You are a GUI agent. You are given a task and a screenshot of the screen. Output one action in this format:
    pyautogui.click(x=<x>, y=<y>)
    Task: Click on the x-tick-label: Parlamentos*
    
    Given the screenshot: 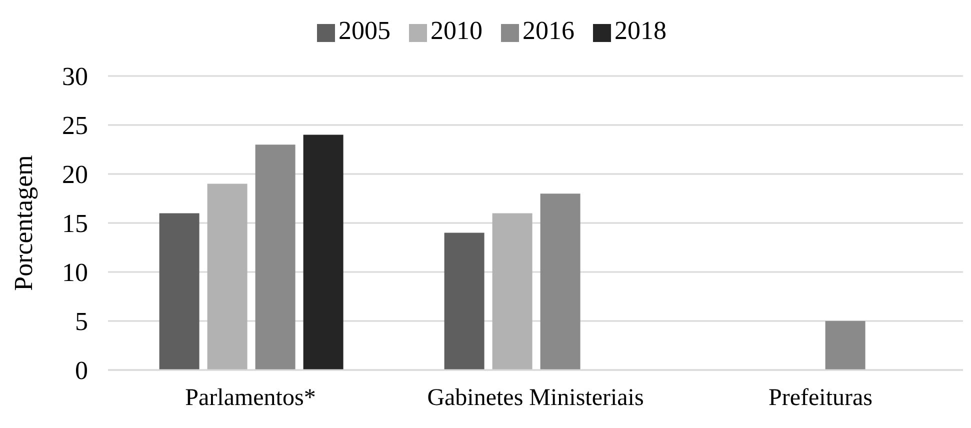 What is the action you would take?
    pyautogui.click(x=250, y=398)
    